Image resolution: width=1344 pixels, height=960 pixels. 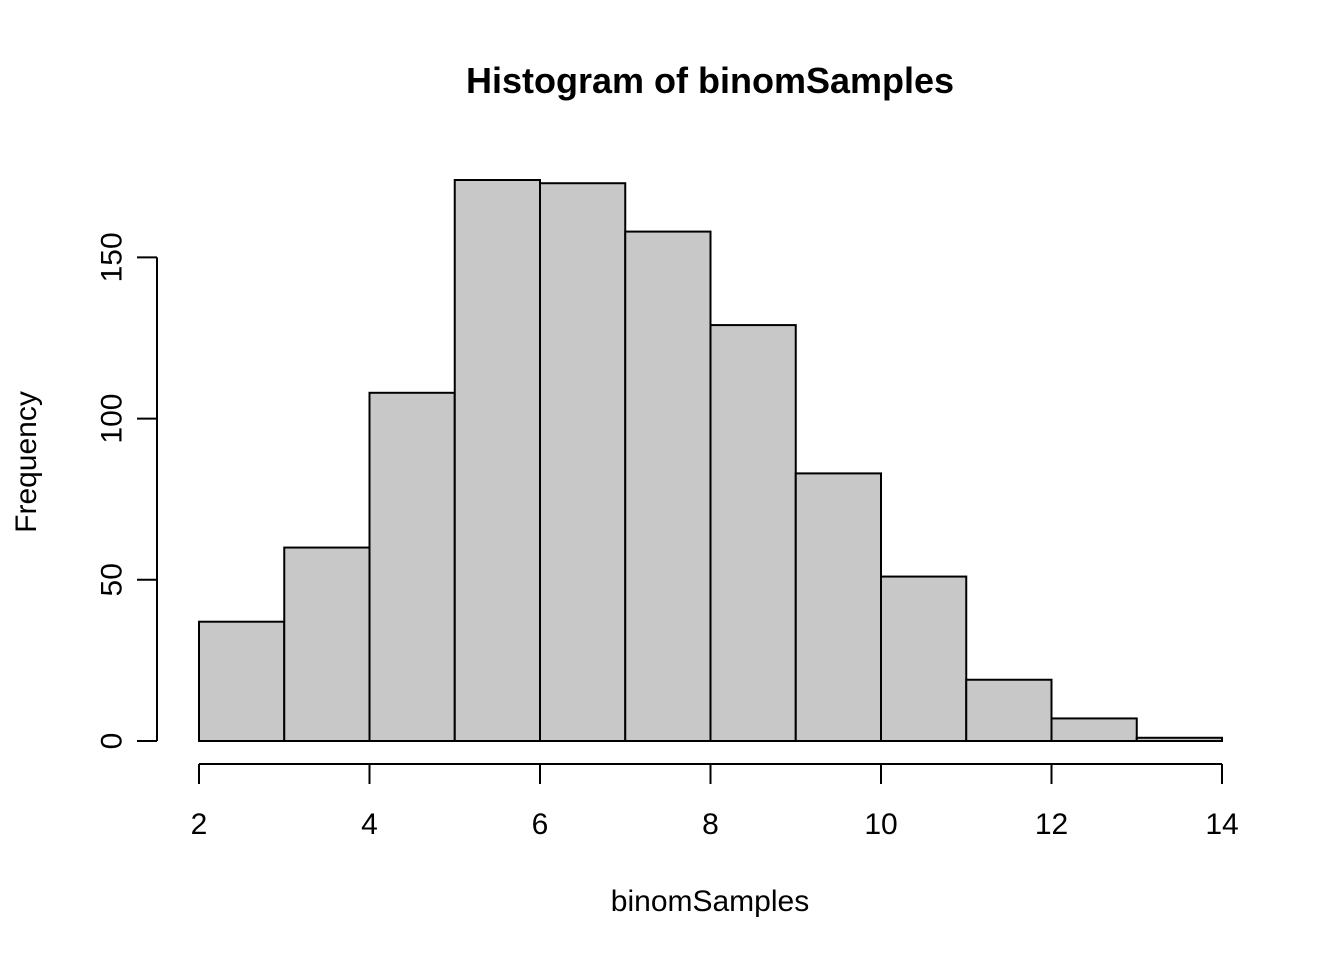 What do you see at coordinates (112, 741) in the screenshot?
I see `y-tick-label: 0` at bounding box center [112, 741].